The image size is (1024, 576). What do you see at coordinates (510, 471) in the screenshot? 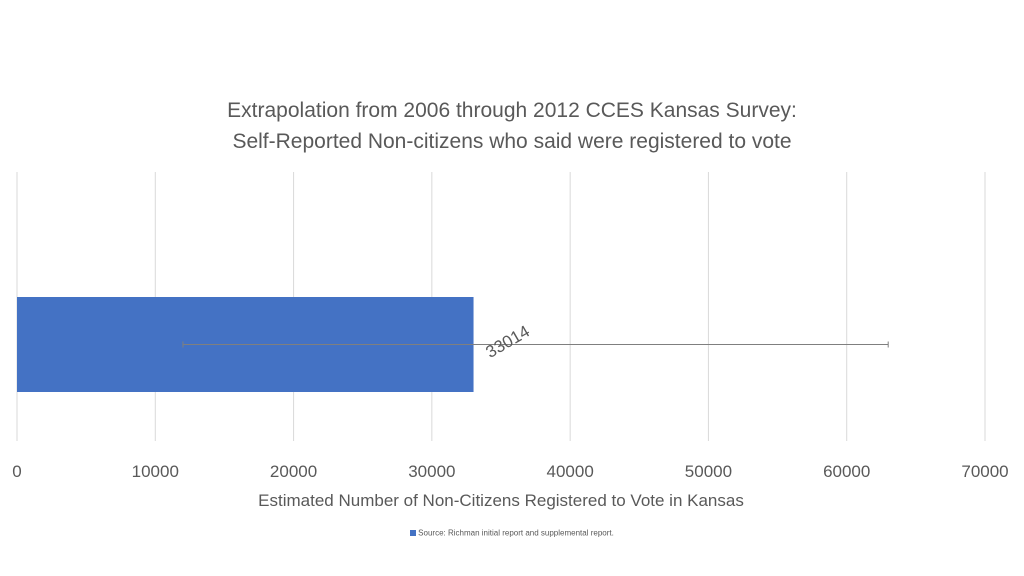
I see `x-tick-labels: 0 10000 20000 30000 40000 50000 60000 70000` at bounding box center [510, 471].